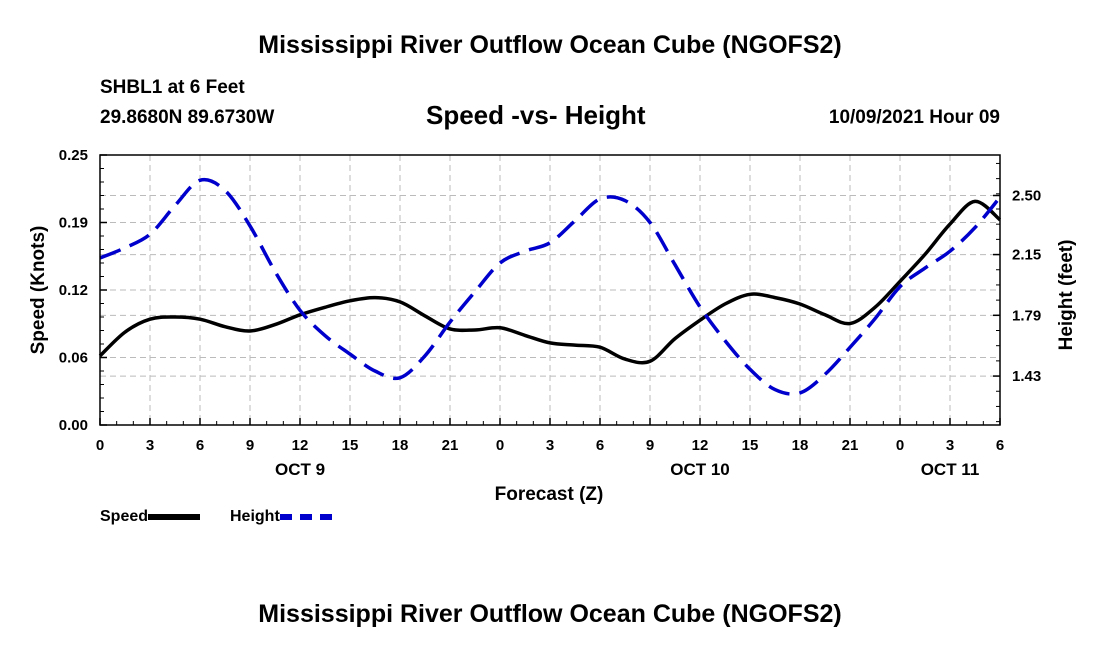  Describe the element at coordinates (1026, 315) in the screenshot. I see `y2-tick-label: 1.79` at that location.